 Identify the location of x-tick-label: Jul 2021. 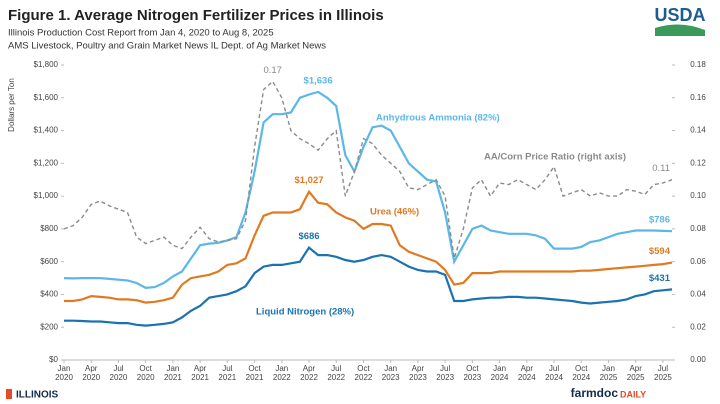
(227, 373).